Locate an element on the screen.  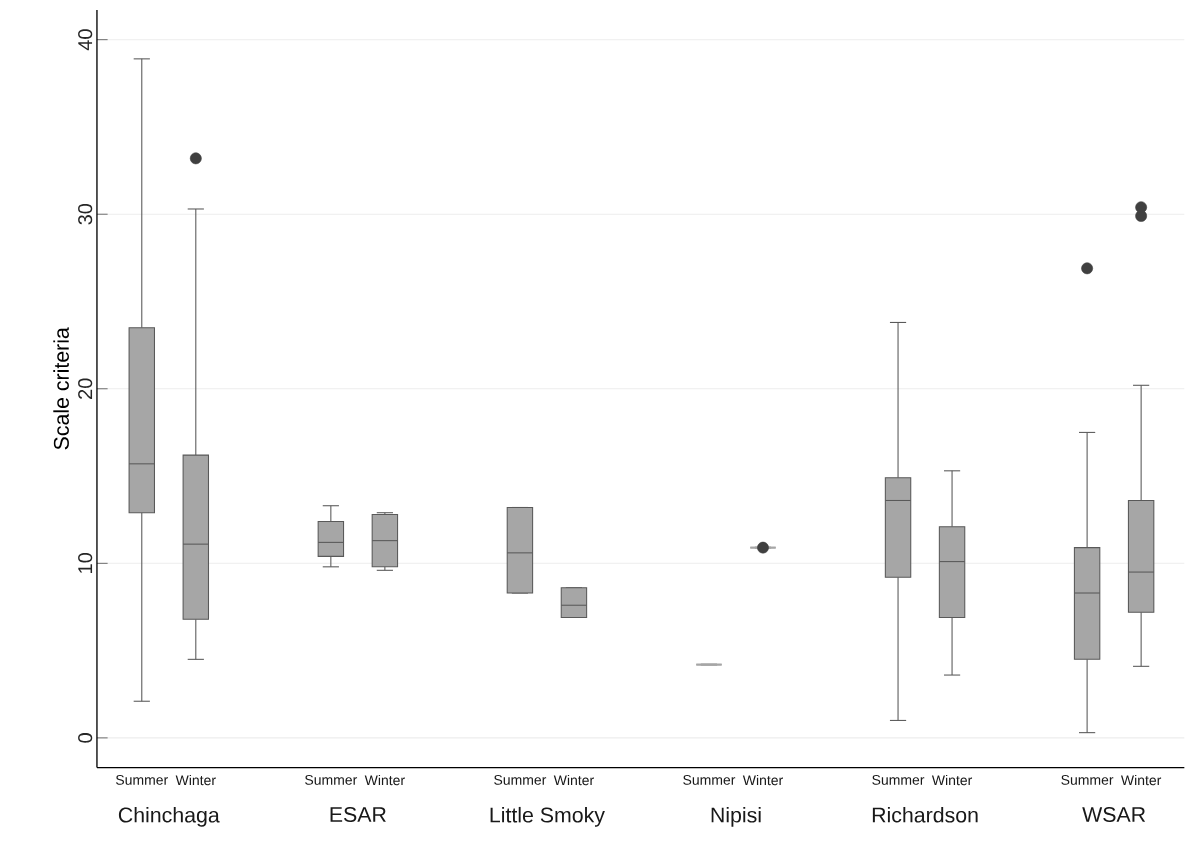
y-tick-label: 30 is located at coordinates (85, 214).